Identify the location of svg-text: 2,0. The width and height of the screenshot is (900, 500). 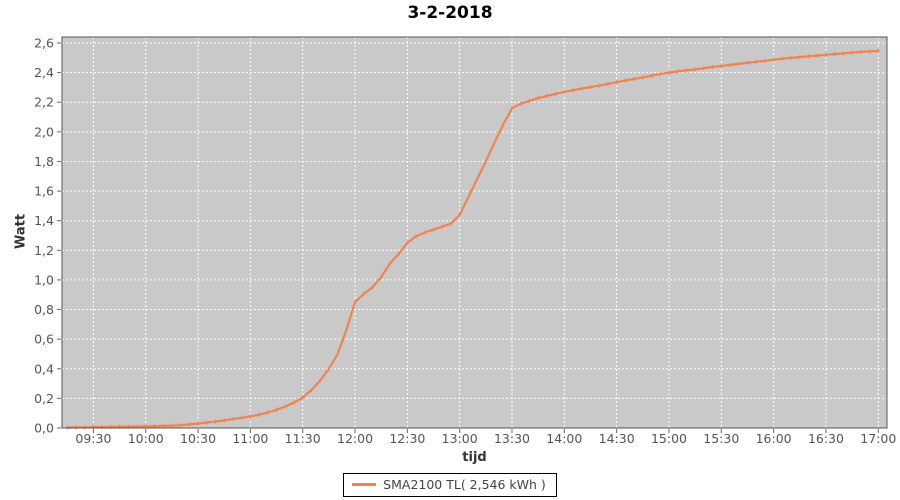
(44, 131).